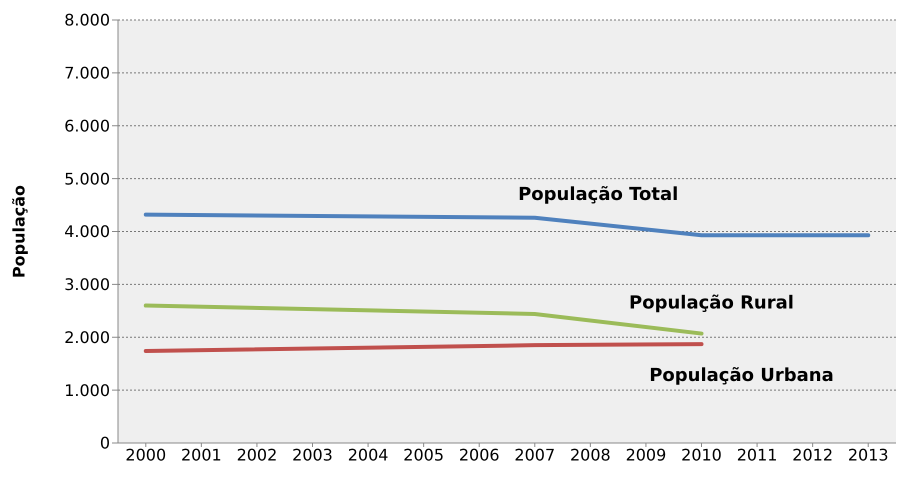  I want to click on x-tick-label: 2001, so click(201, 454).